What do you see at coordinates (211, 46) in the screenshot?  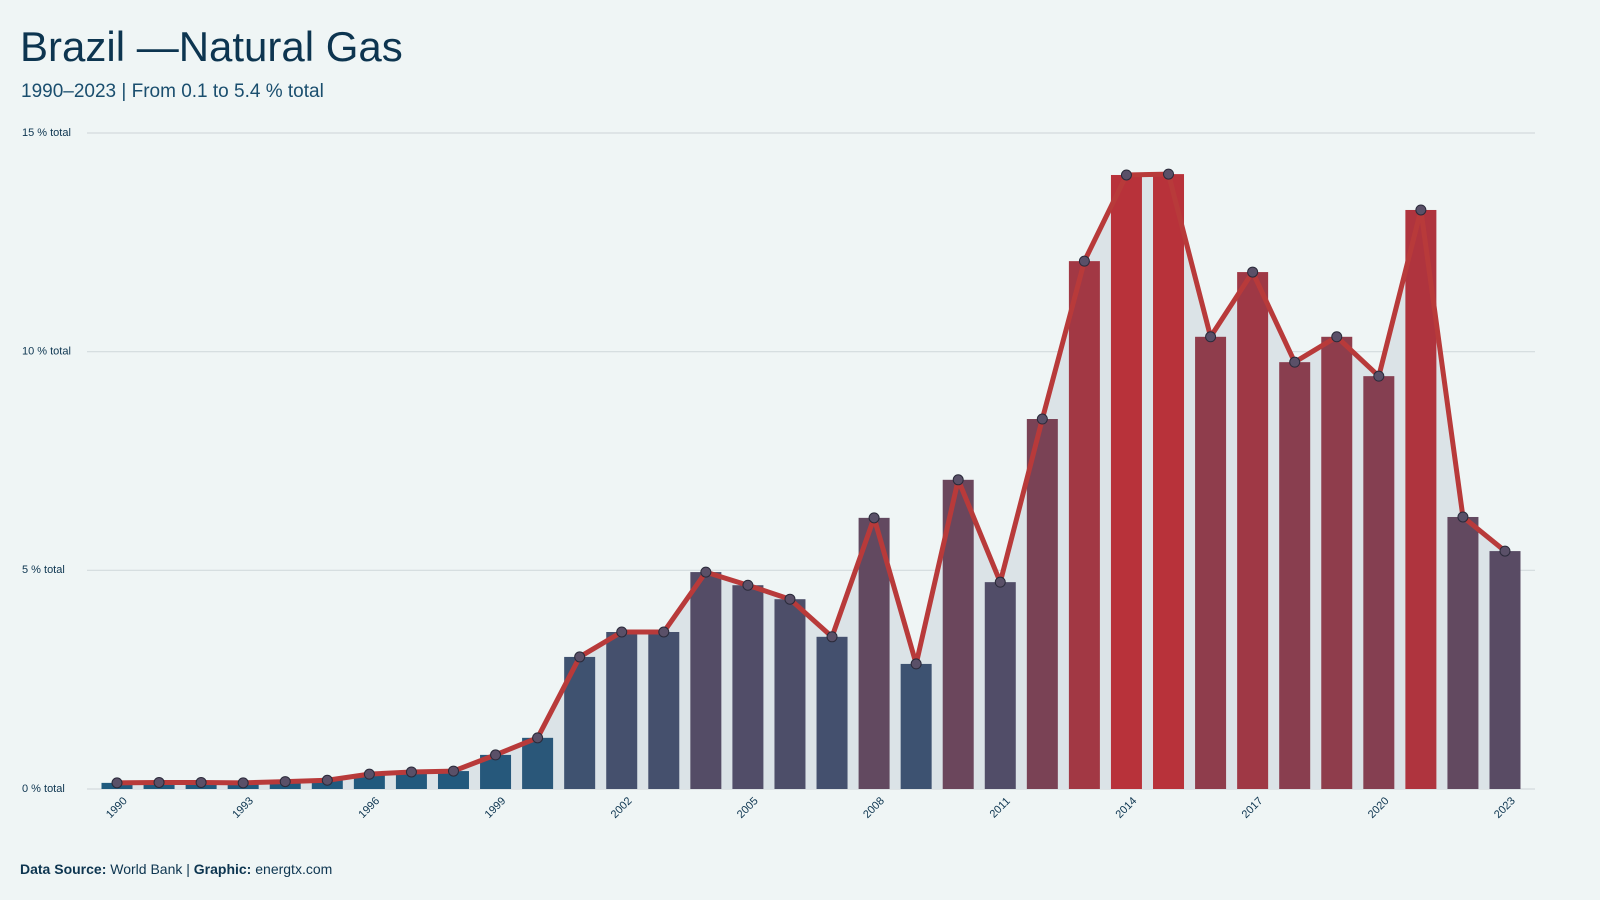 I see `chart-title: Brazil —Natural Gas` at bounding box center [211, 46].